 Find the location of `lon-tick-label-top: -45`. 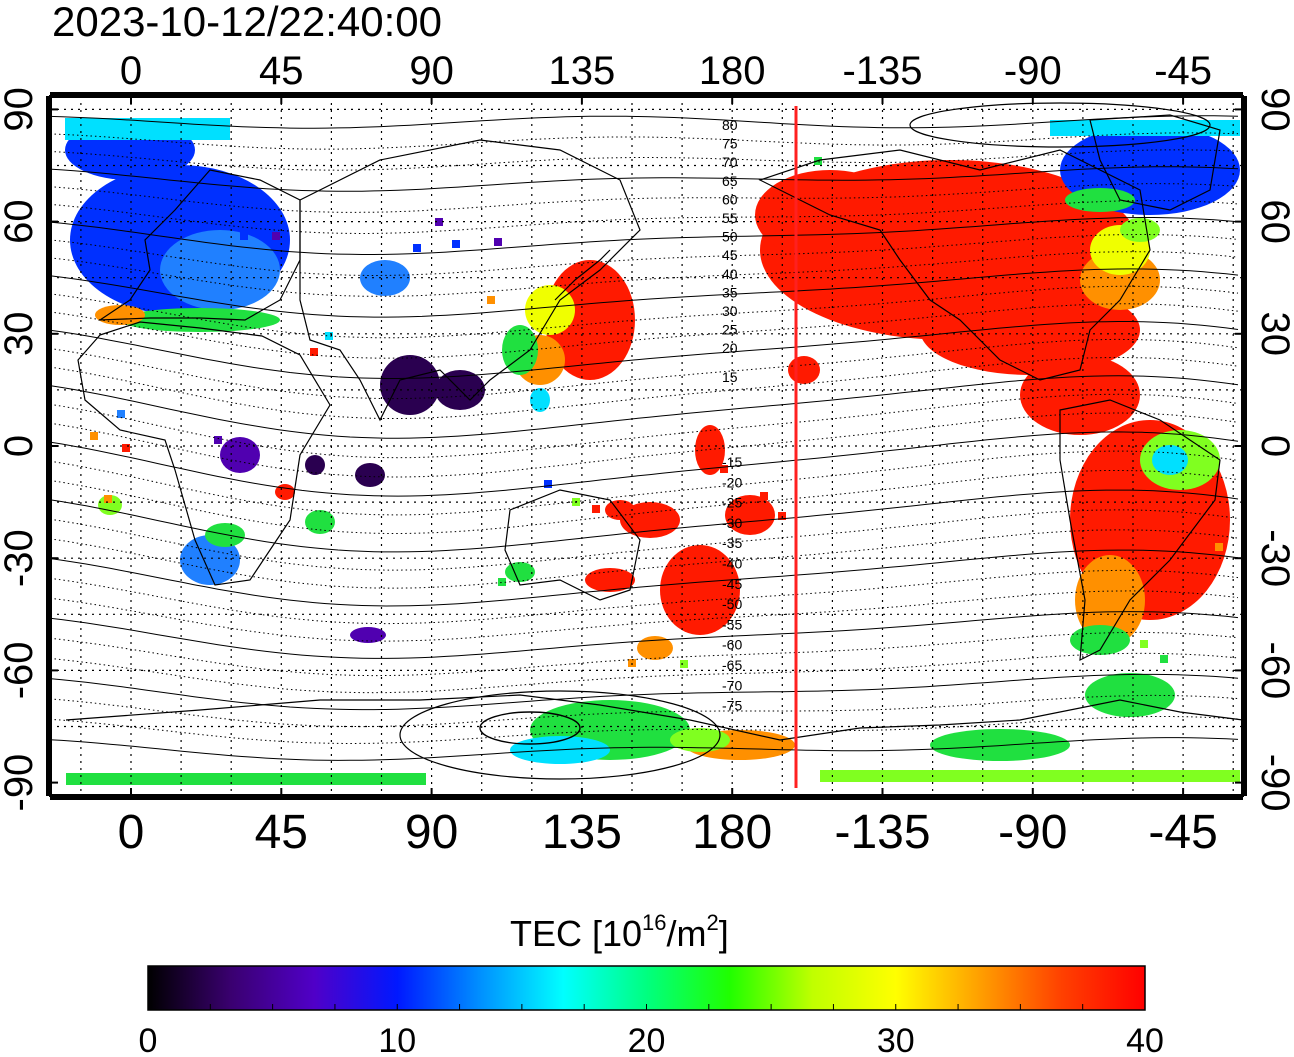

lon-tick-label-top: -45 is located at coordinates (1183, 71).